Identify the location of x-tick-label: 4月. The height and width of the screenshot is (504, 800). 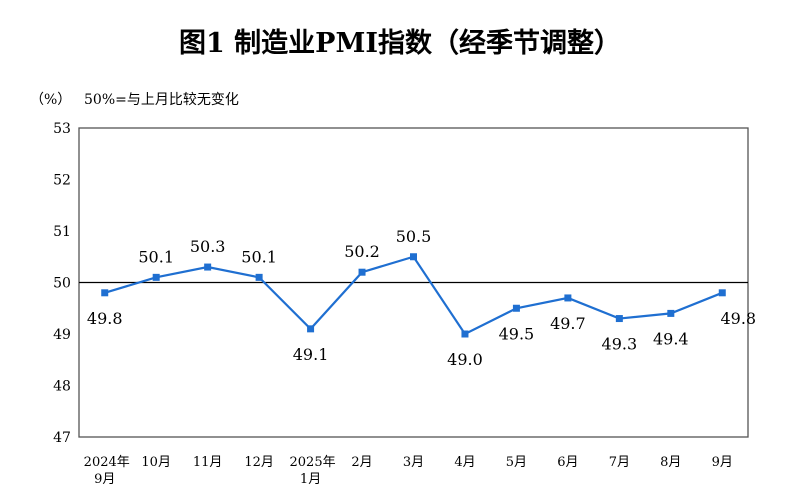
(464, 462).